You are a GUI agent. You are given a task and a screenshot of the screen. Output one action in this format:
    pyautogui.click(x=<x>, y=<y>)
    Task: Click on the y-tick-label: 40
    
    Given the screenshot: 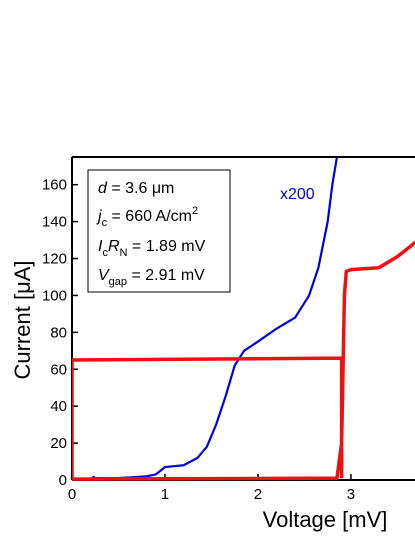 What is the action you would take?
    pyautogui.click(x=58, y=406)
    